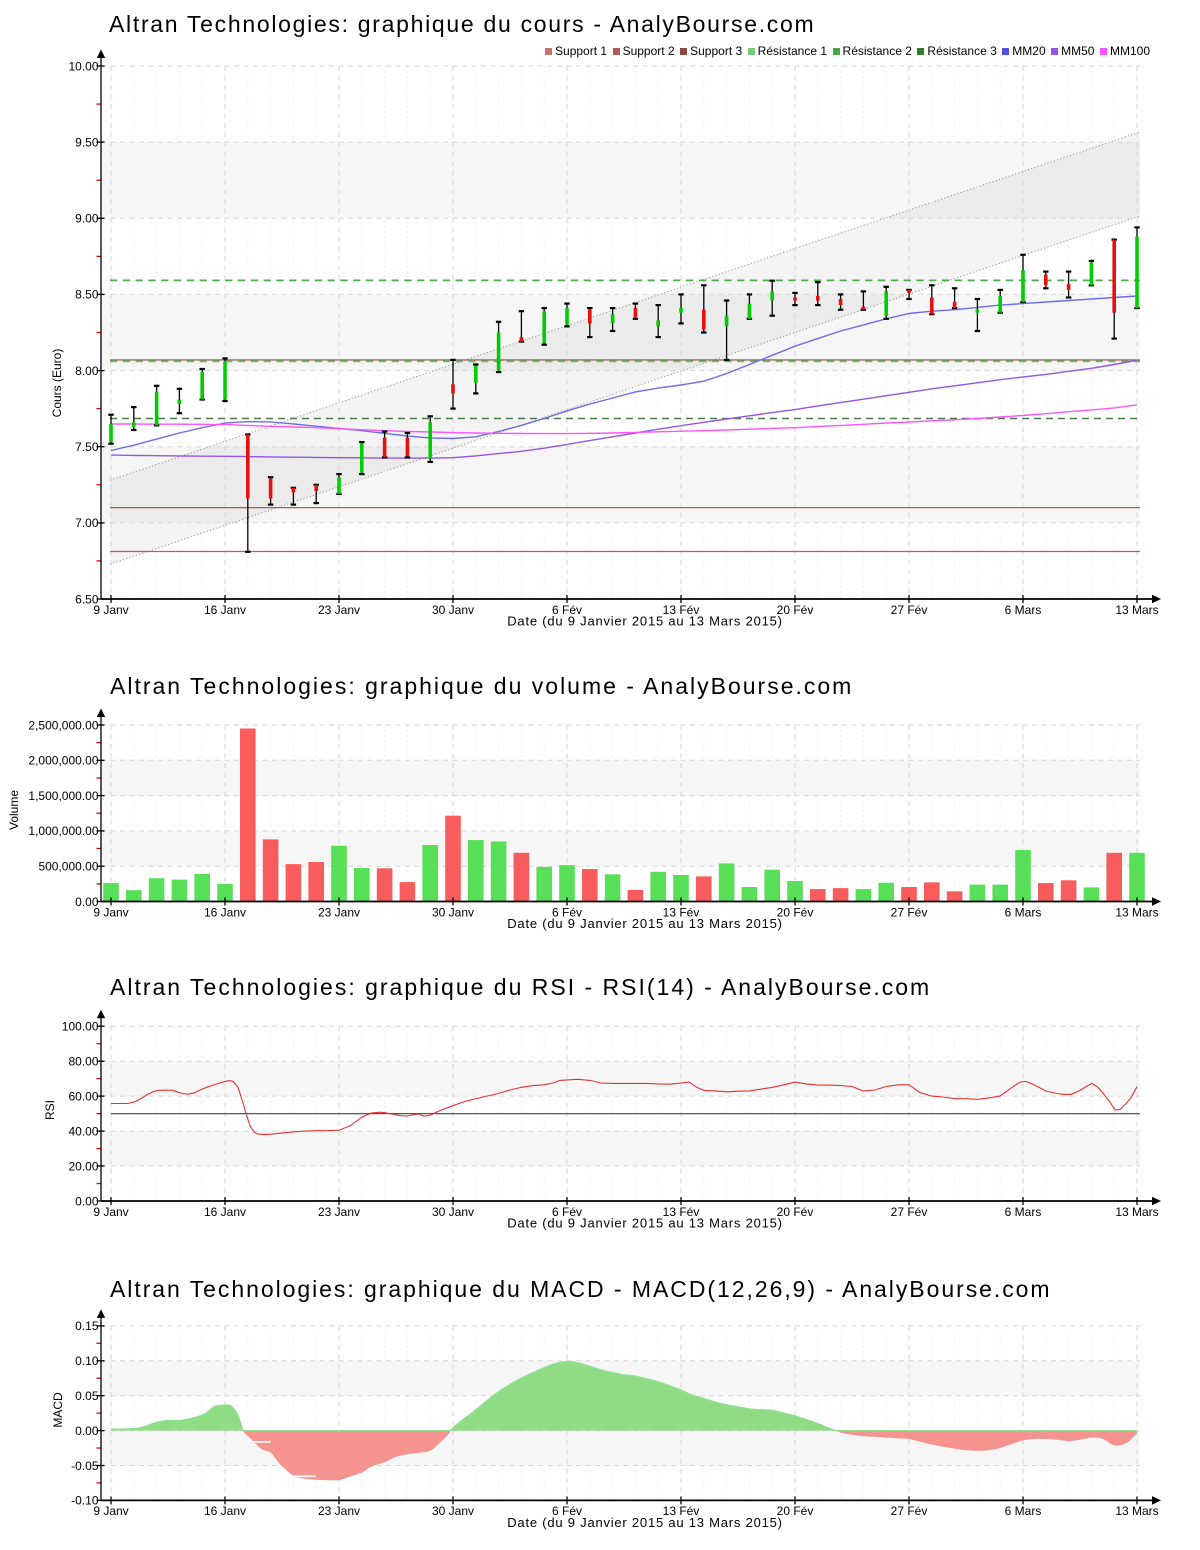  Describe the element at coordinates (87, 1361) in the screenshot. I see `svg-text: 0.10` at that location.